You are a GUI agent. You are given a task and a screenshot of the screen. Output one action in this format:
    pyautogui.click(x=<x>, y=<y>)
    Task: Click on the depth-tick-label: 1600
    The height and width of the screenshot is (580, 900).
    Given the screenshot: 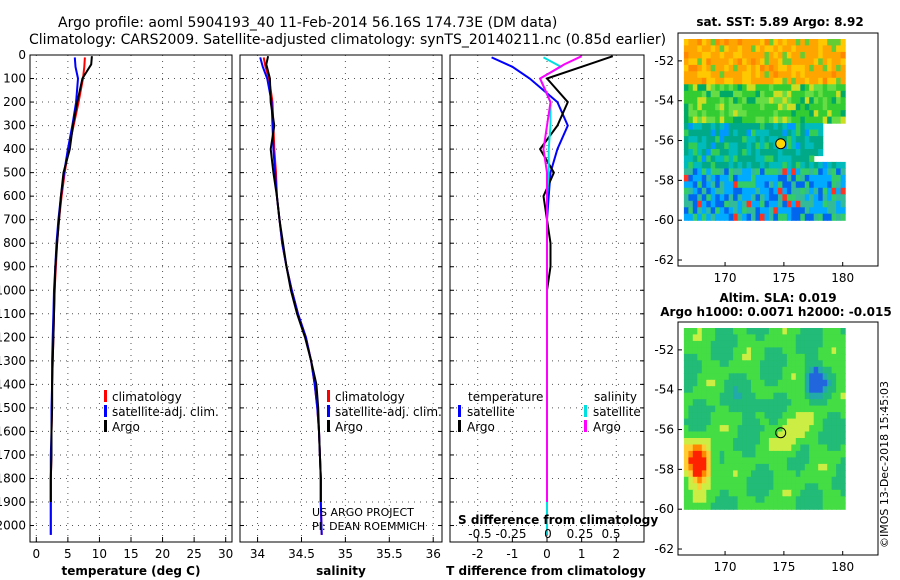 What is the action you would take?
    pyautogui.click(x=13, y=431)
    